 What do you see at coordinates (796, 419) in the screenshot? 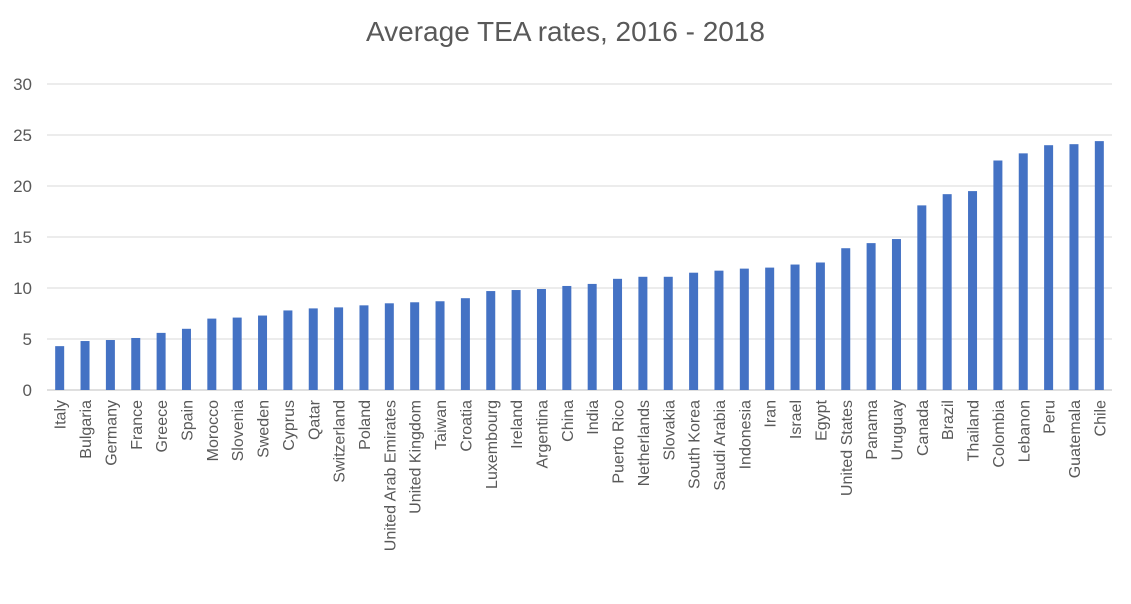
I see `x-tick-label: Israel` at bounding box center [796, 419].